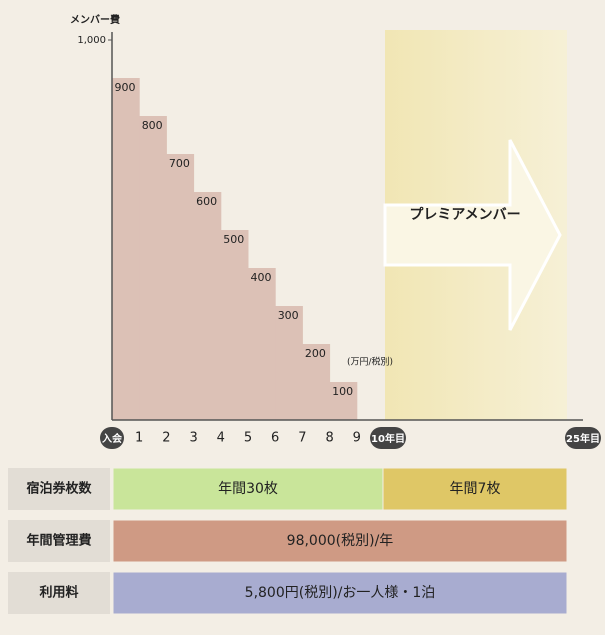 The height and width of the screenshot is (635, 605). What do you see at coordinates (357, 438) in the screenshot?
I see `x-tick-label: 9` at bounding box center [357, 438].